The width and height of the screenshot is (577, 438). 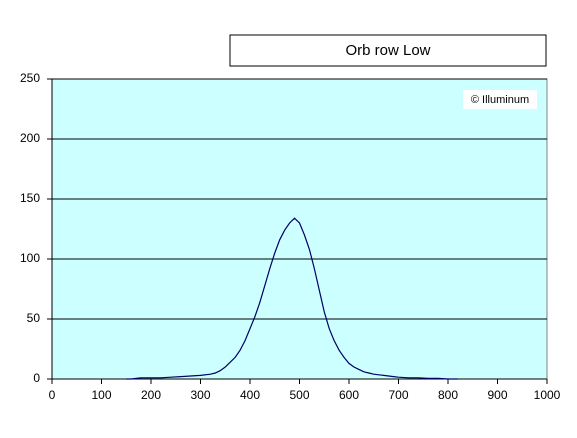 What do you see at coordinates (349, 395) in the screenshot?
I see `x-tick-label: 600` at bounding box center [349, 395].